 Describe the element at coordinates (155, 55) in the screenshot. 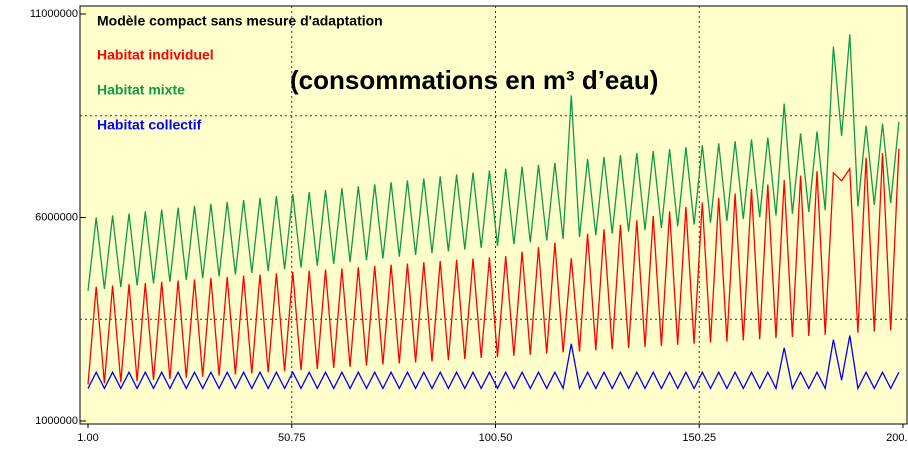

I see `legend-entry: Habitat individuel` at that location.